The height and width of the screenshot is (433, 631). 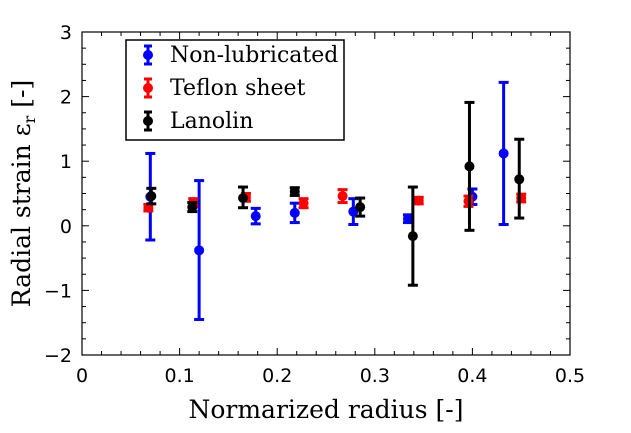 What do you see at coordinates (82, 376) in the screenshot?
I see `x-tick-label: 0` at bounding box center [82, 376].